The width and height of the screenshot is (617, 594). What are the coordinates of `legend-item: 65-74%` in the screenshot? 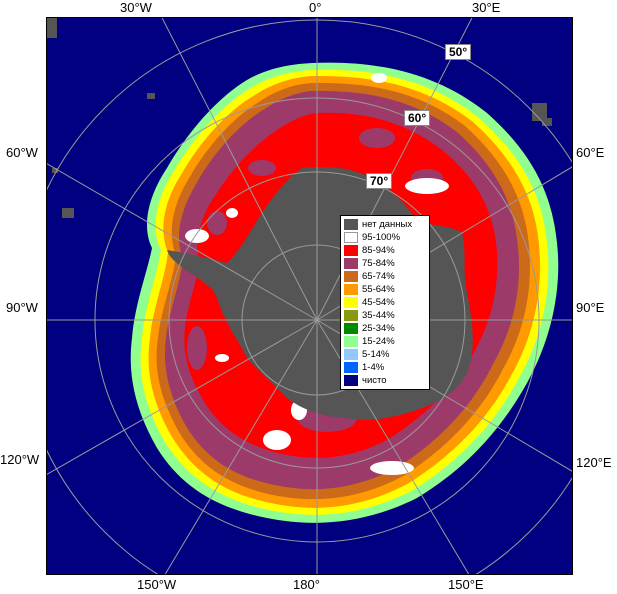 It's located at (385, 276).